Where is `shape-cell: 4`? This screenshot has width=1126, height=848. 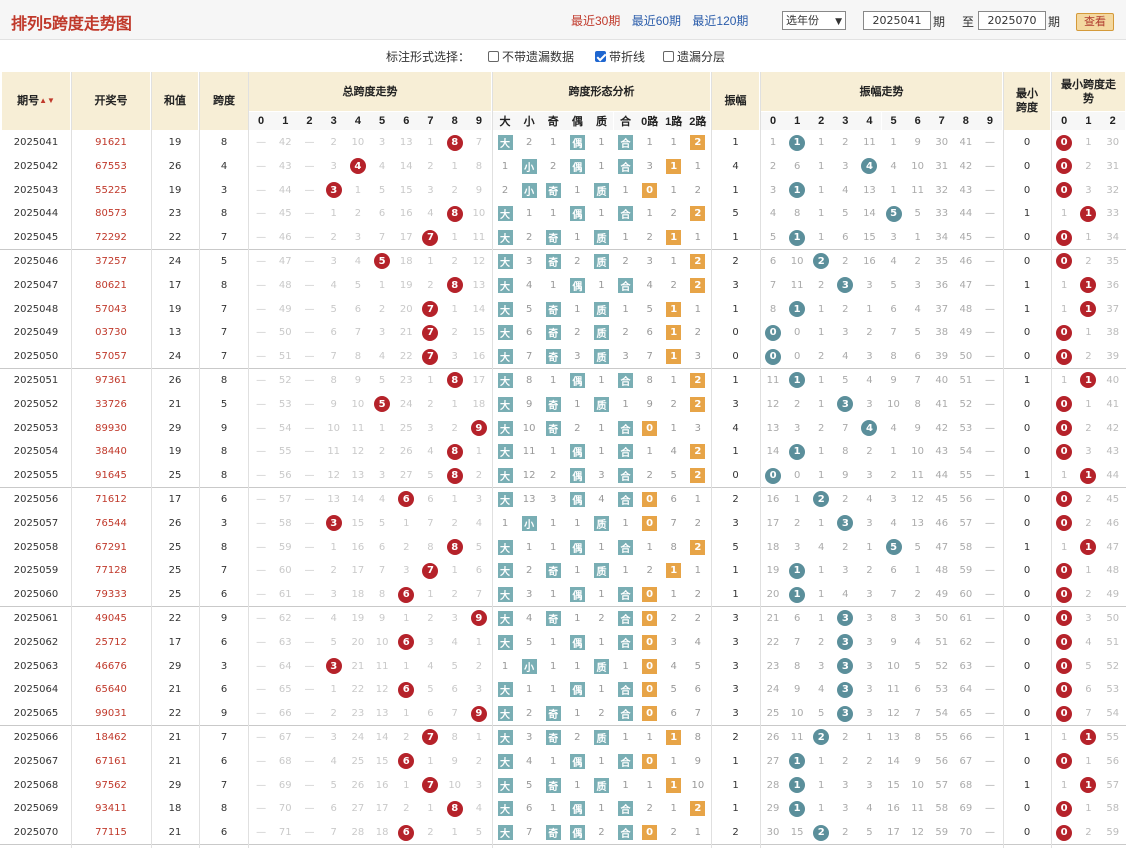
shape-cell: 4 is located at coordinates (529, 285).